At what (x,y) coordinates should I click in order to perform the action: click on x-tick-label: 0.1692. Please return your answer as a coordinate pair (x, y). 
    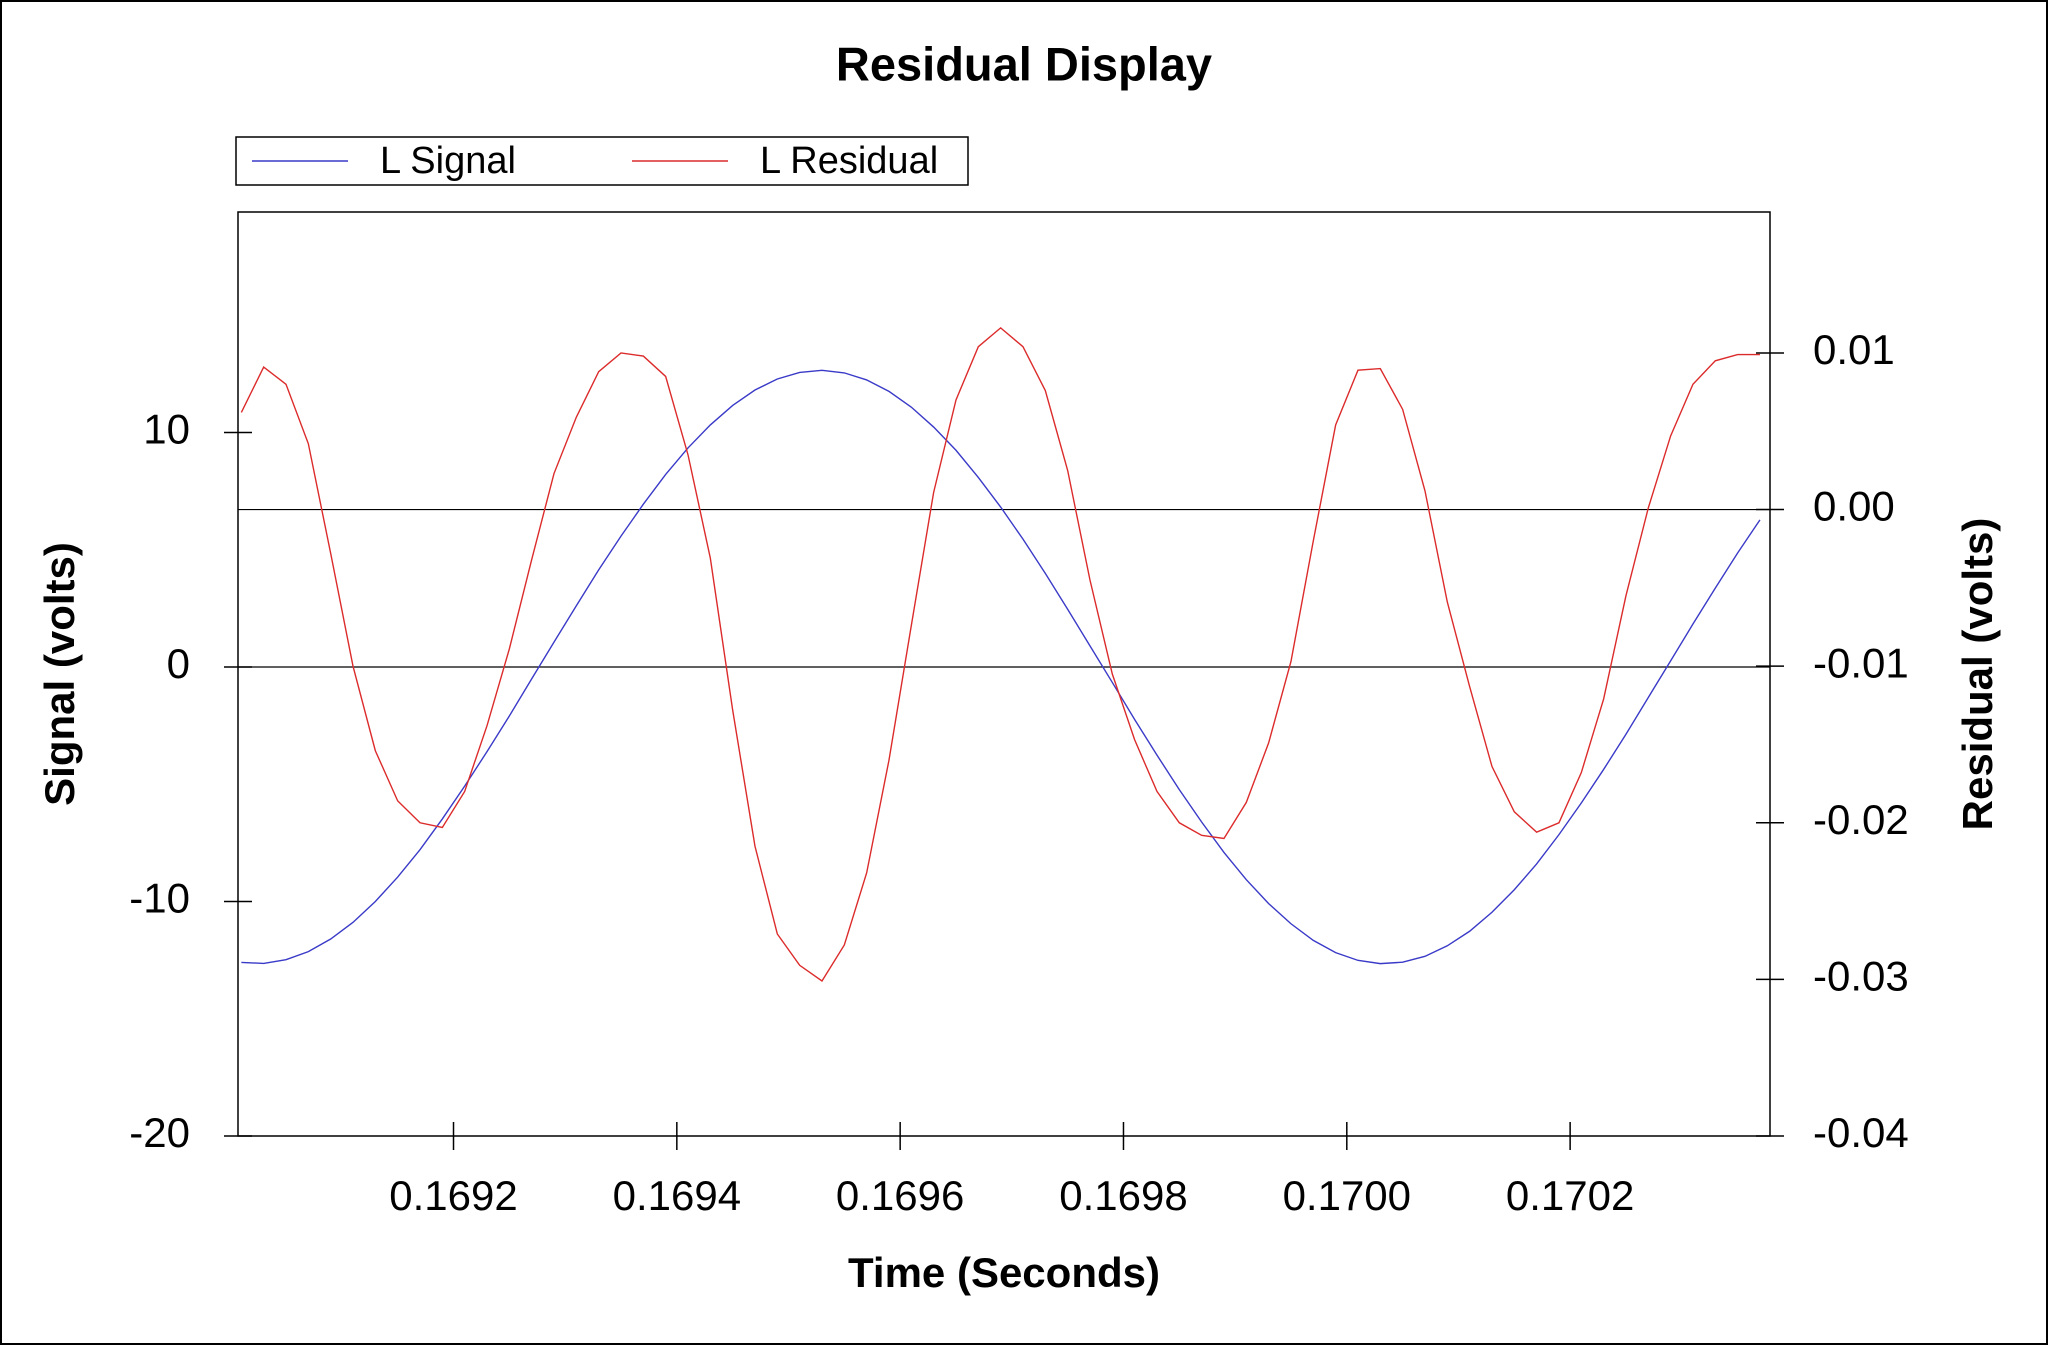
    Looking at the image, I should click on (453, 1195).